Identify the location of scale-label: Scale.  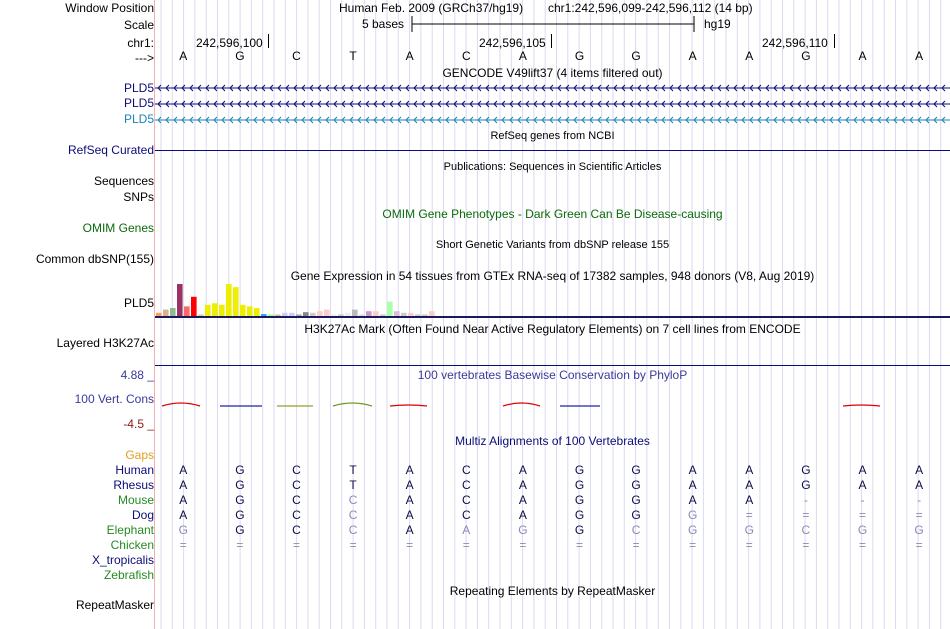
(138, 25).